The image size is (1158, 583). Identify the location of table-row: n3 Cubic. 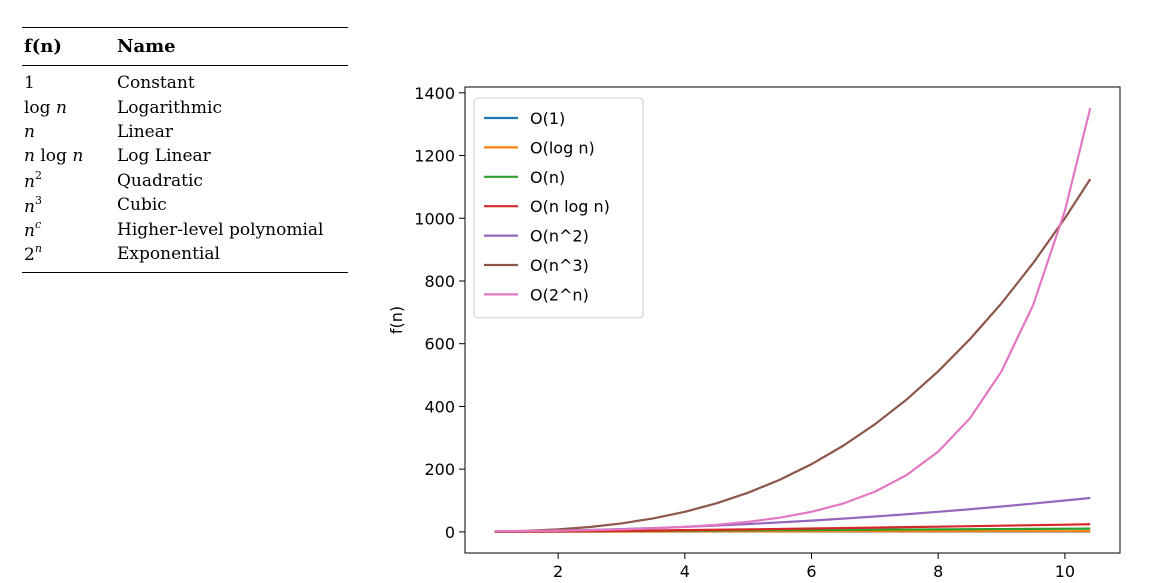
(185, 205).